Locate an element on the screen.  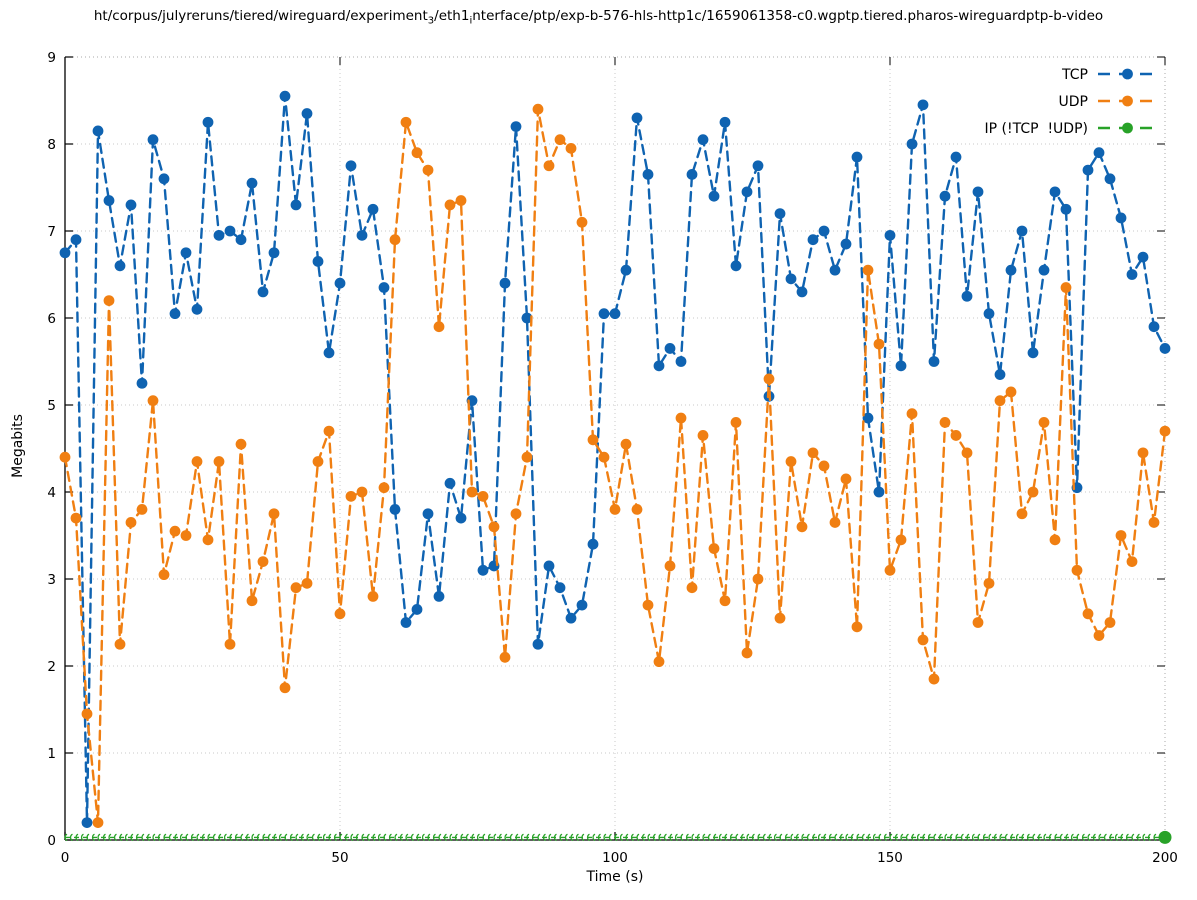
legend-label: UDP is located at coordinates (1073, 102).